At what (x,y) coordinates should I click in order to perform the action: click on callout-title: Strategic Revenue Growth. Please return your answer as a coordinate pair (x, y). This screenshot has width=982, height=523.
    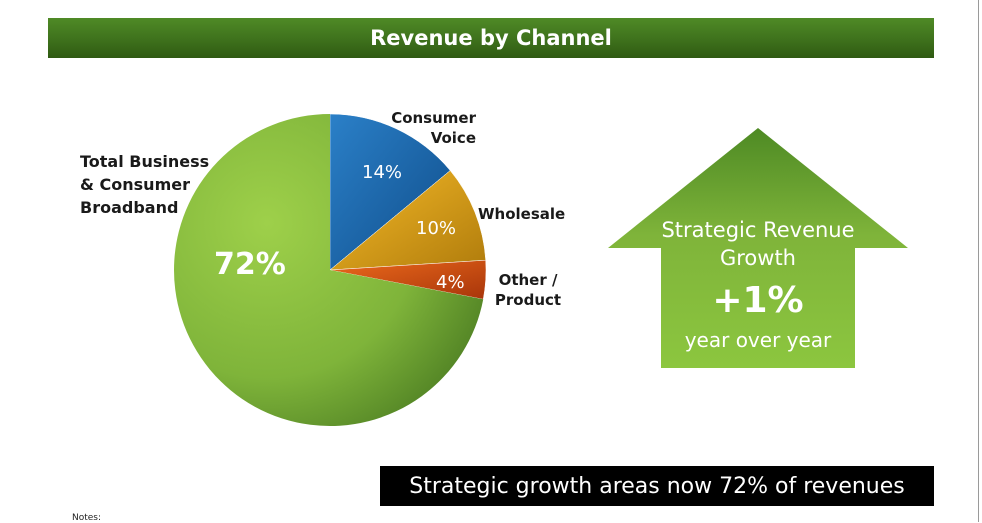
    Looking at the image, I should click on (758, 244).